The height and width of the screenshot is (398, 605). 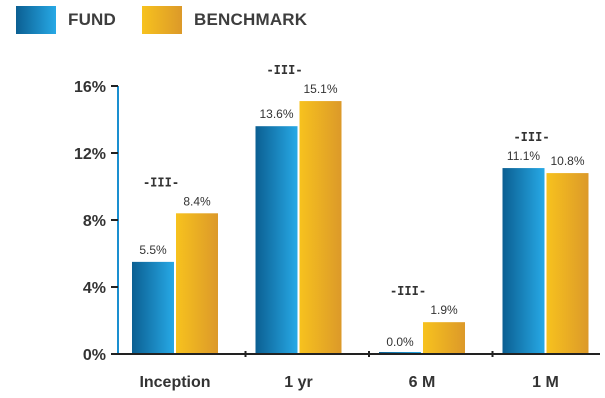 What do you see at coordinates (444, 310) in the screenshot?
I see `data-label: 1.9%` at bounding box center [444, 310].